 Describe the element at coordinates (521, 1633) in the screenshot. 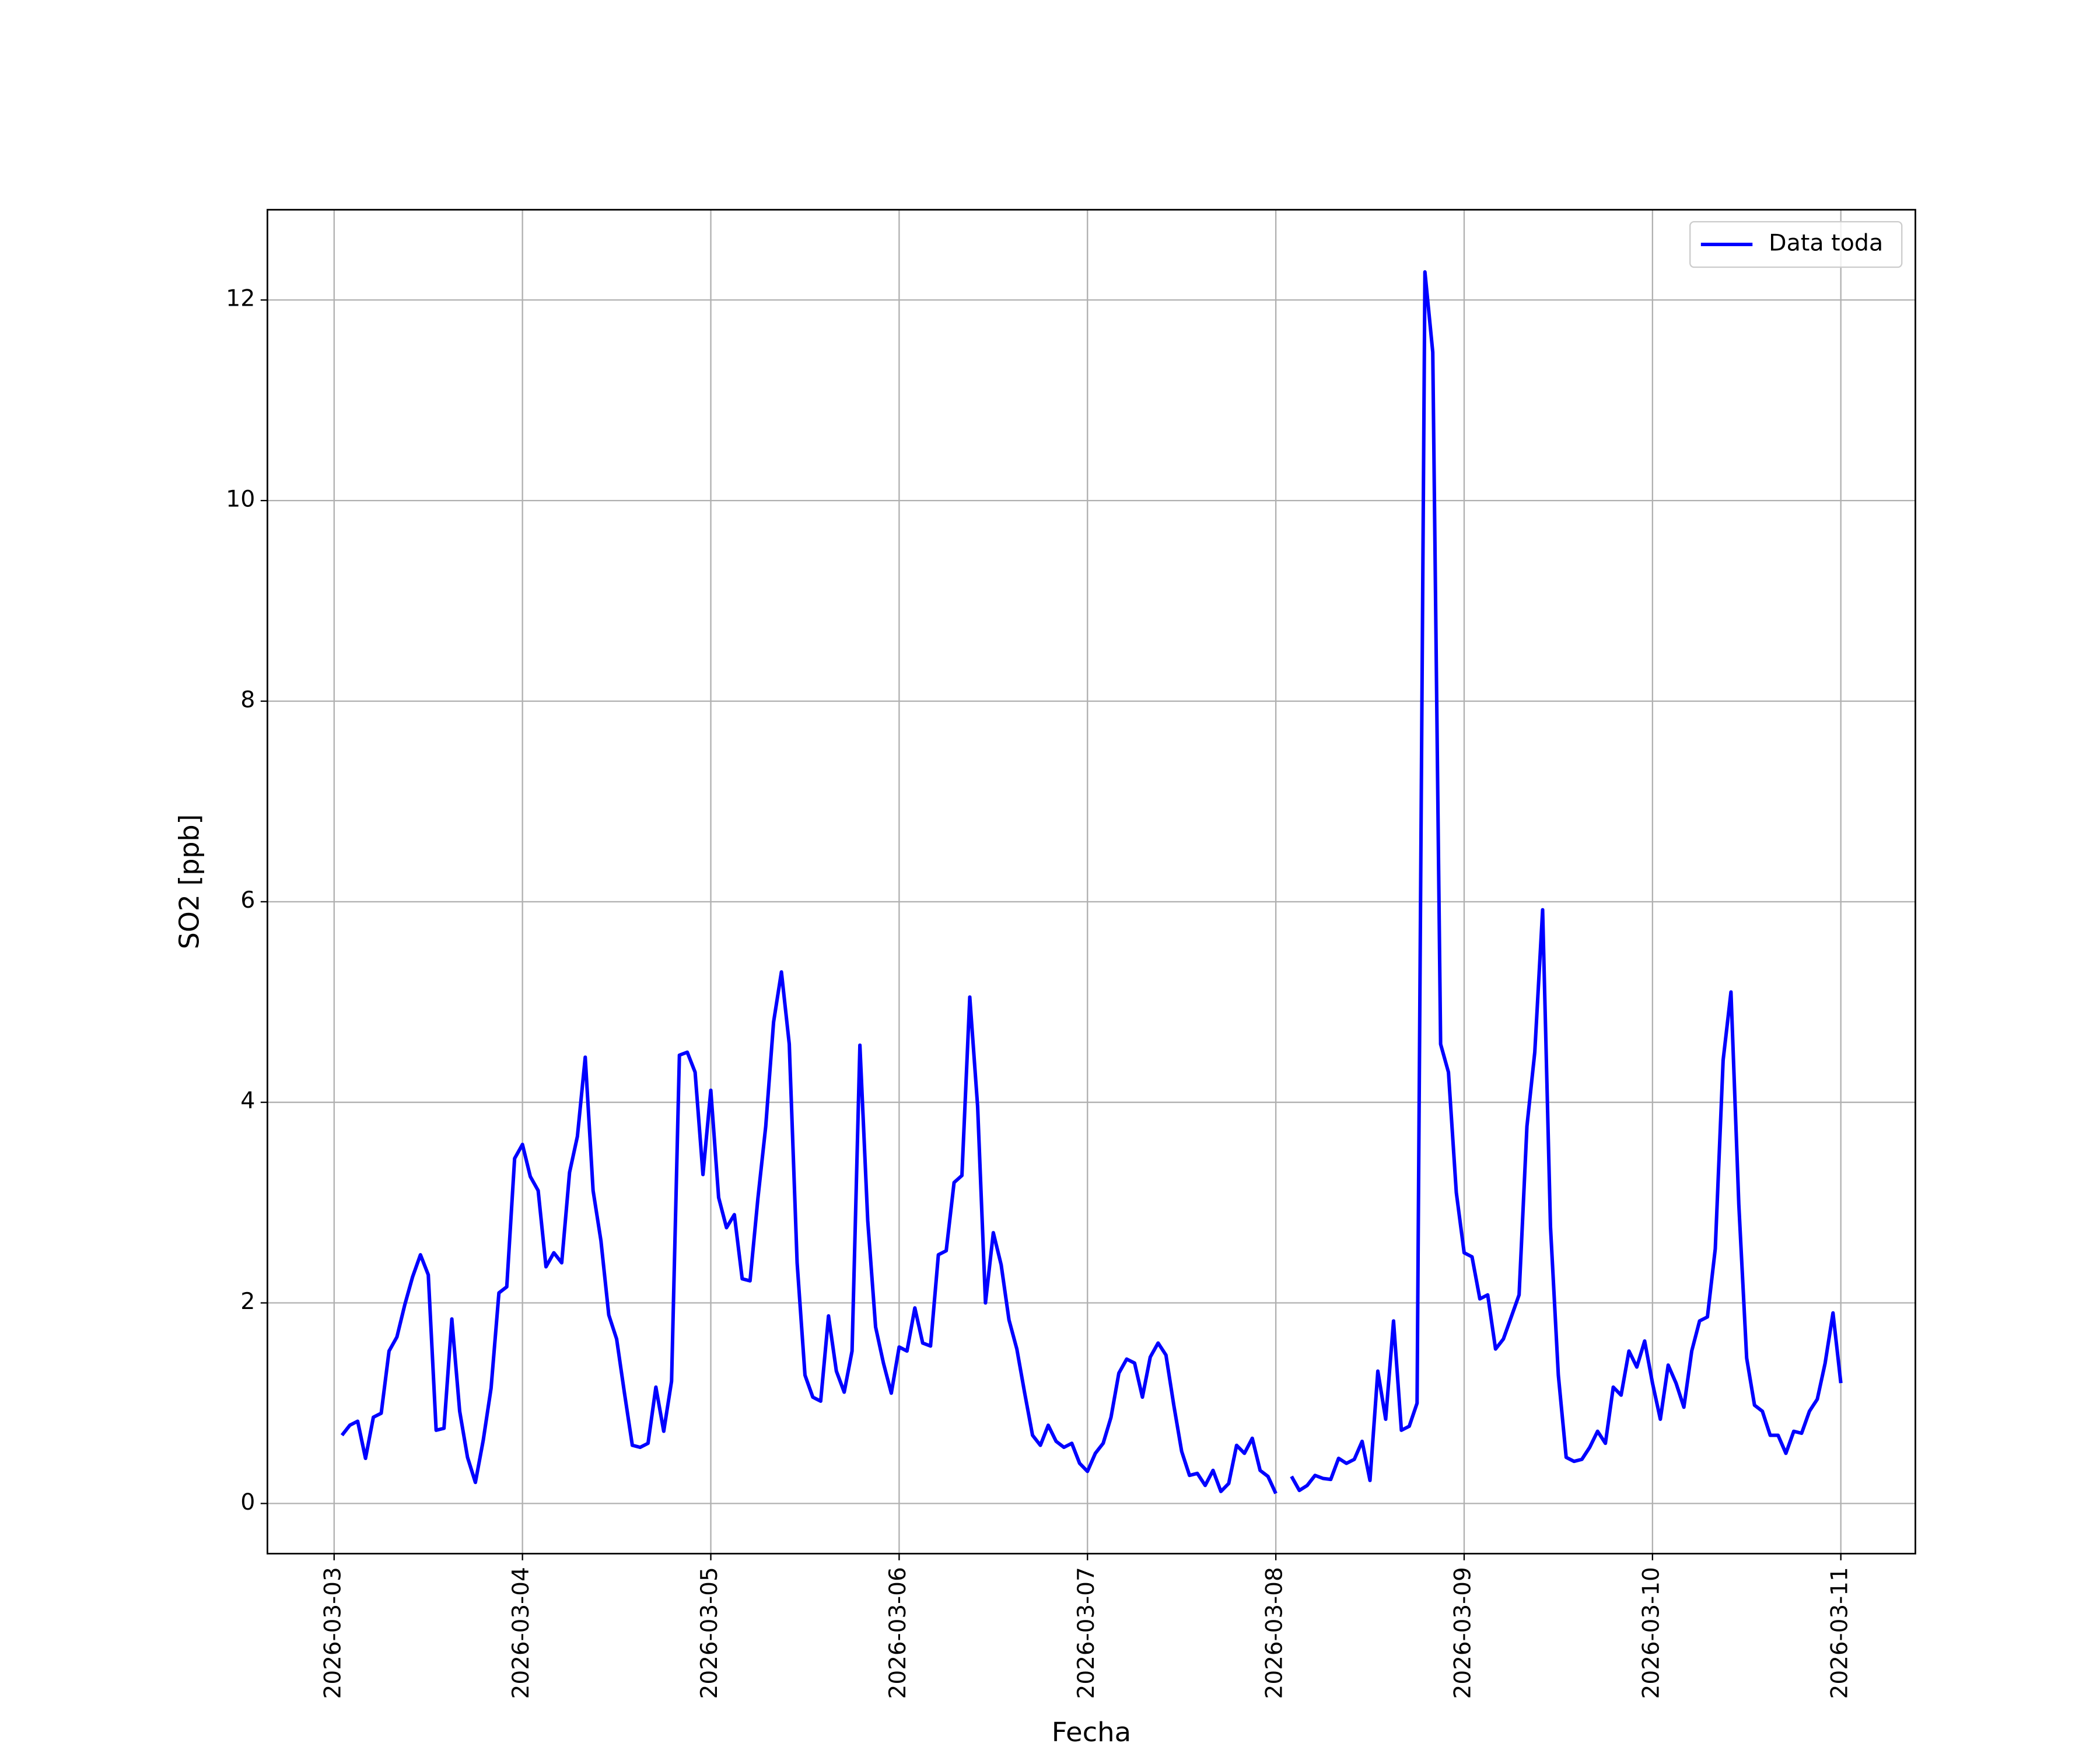

I see `x-tick-label: 2026-03-04` at that location.